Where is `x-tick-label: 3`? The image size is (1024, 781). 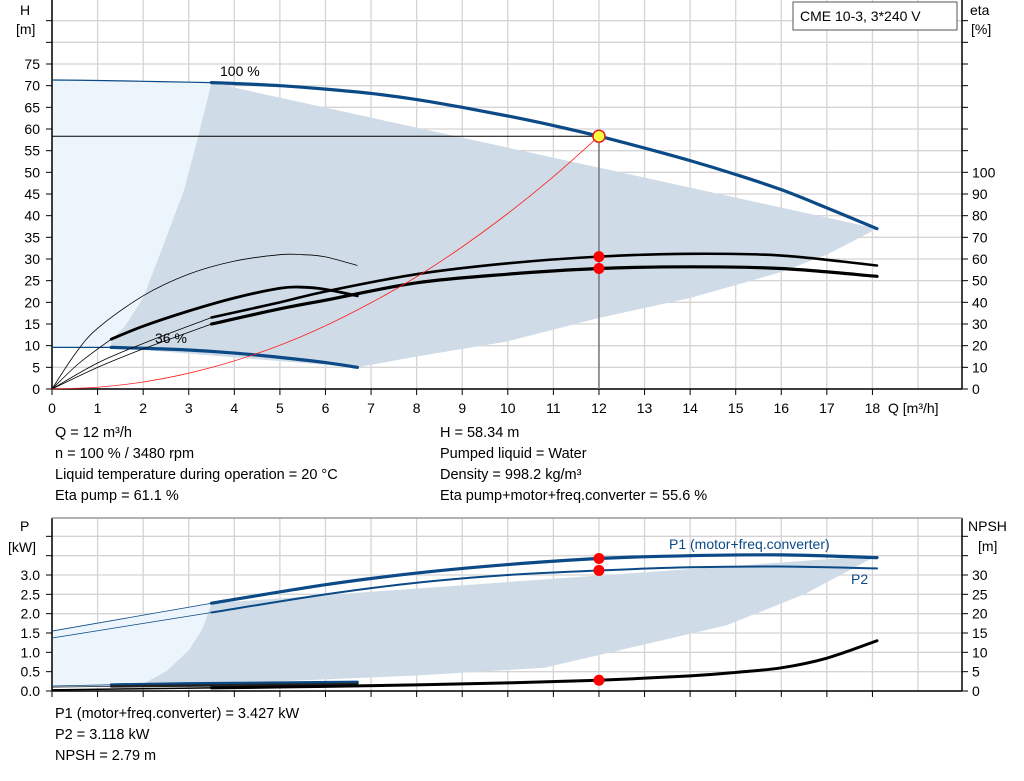 x-tick-label: 3 is located at coordinates (189, 408).